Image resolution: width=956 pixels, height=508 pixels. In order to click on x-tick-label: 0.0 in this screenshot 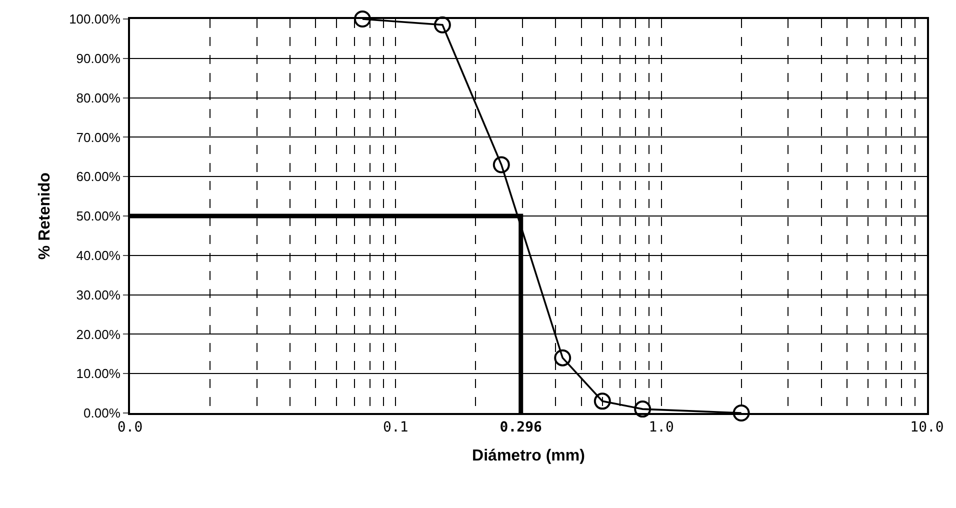, I will do `click(130, 428)`.